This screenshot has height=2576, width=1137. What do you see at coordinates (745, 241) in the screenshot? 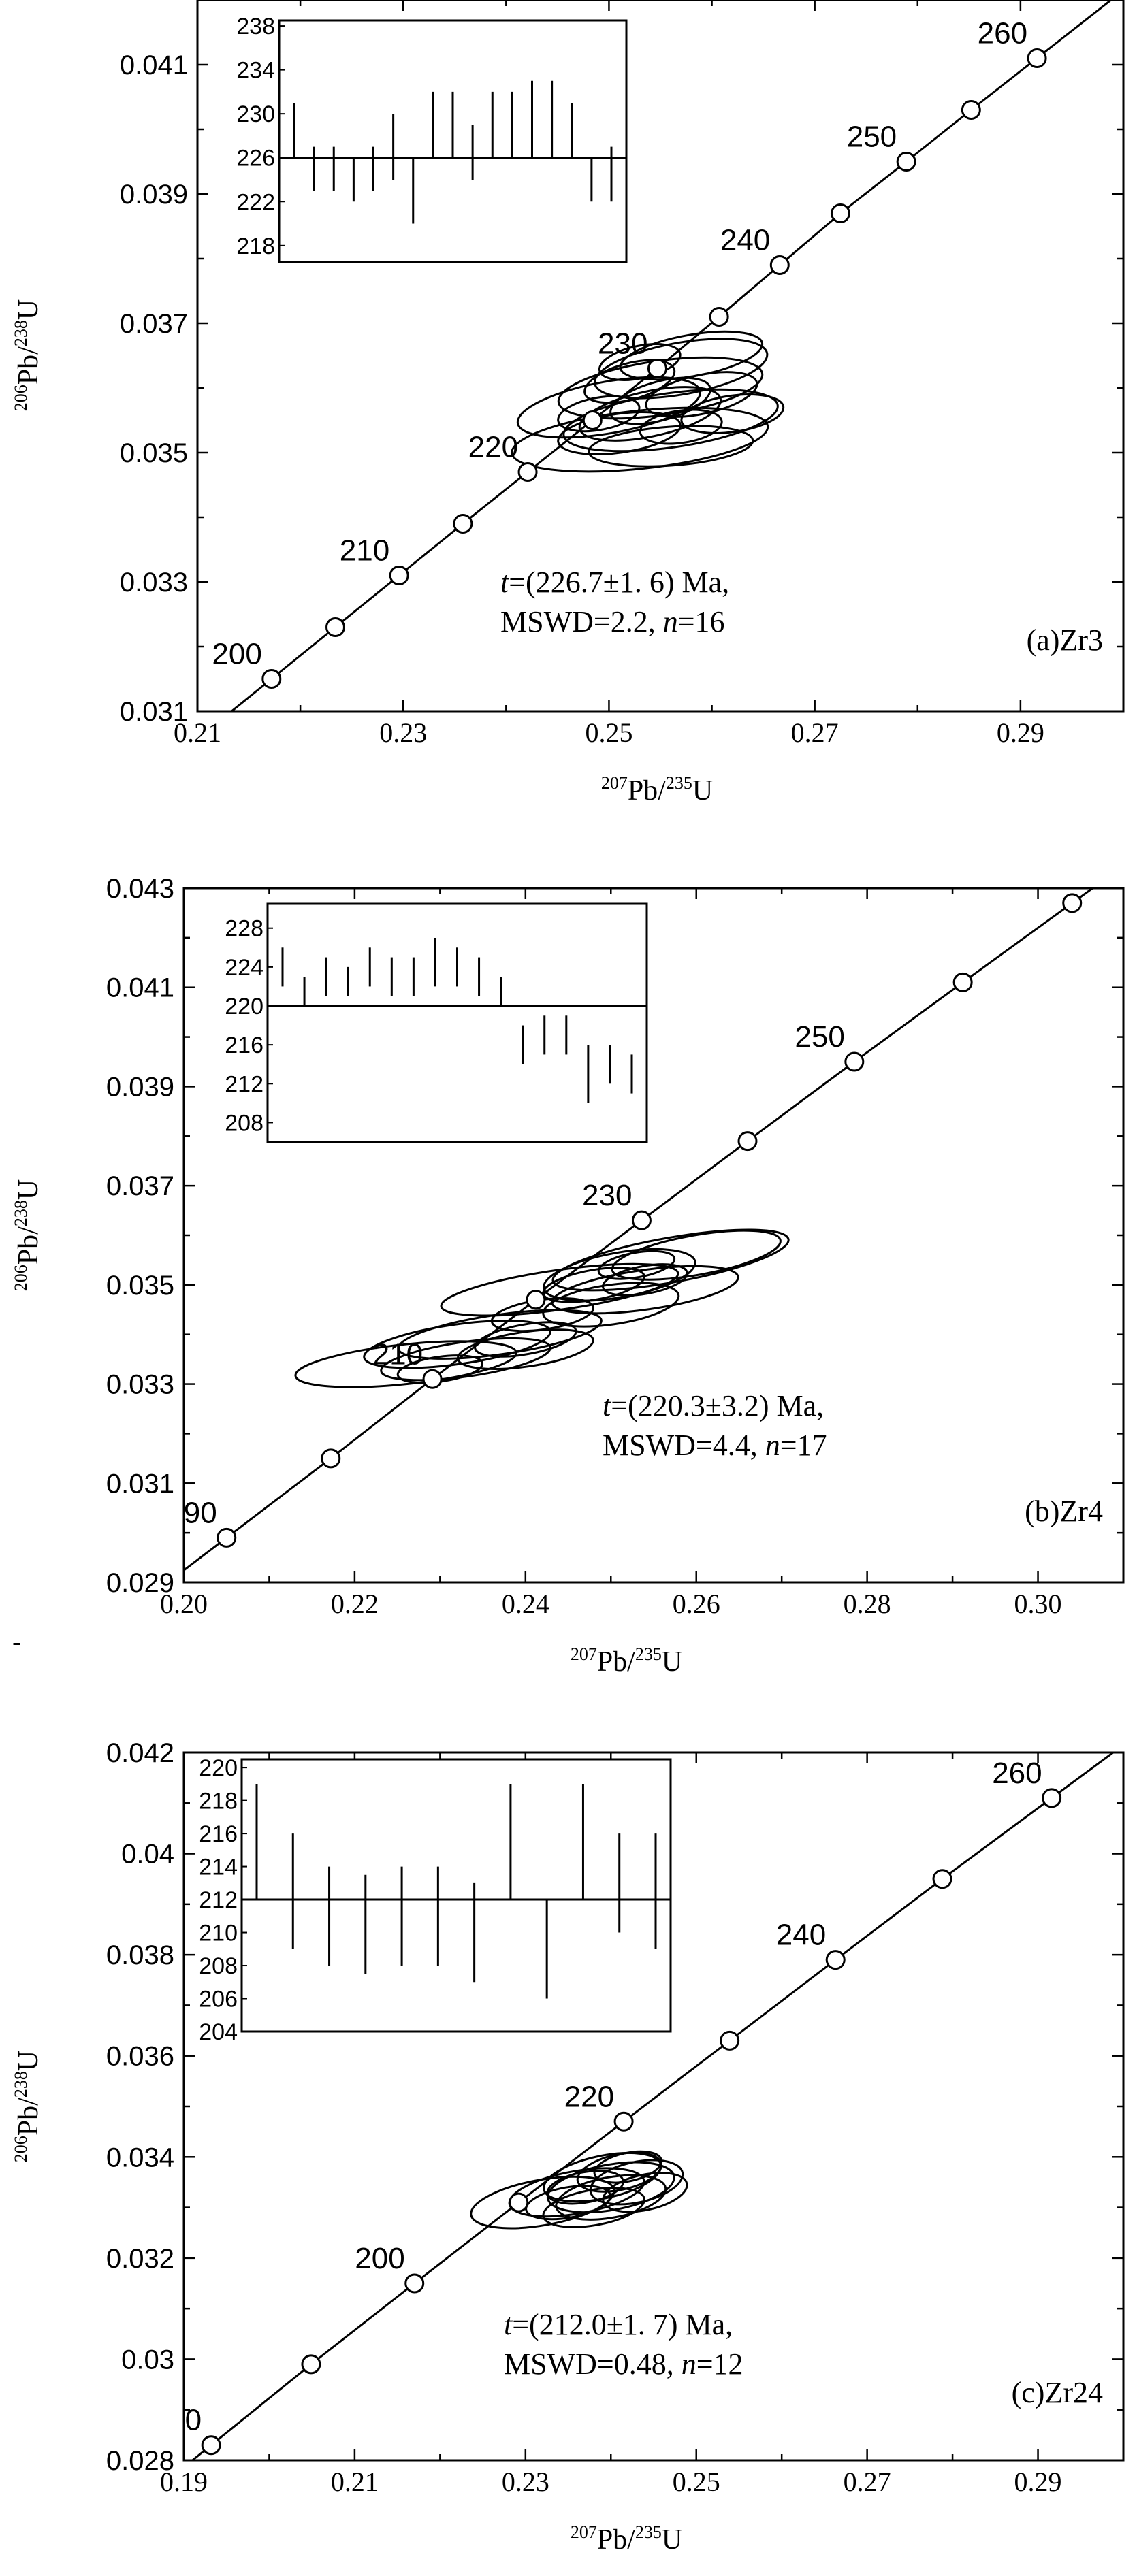
I see `concordia-age-label: 240` at bounding box center [745, 241].